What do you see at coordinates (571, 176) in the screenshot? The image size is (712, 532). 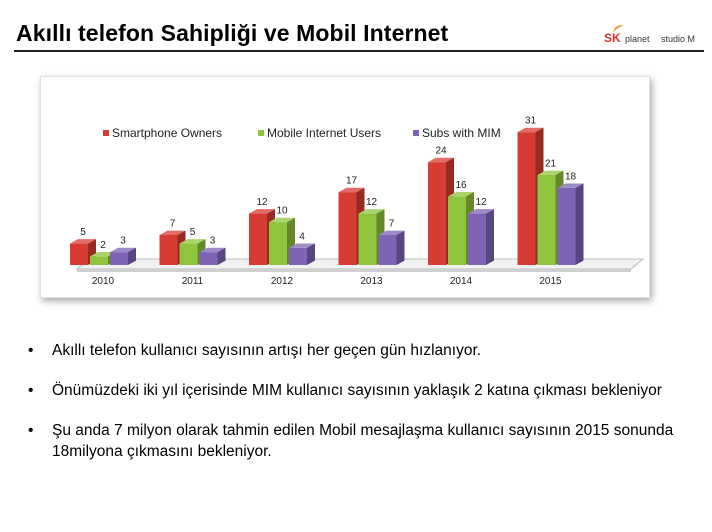 I see `data-label: 18` at bounding box center [571, 176].